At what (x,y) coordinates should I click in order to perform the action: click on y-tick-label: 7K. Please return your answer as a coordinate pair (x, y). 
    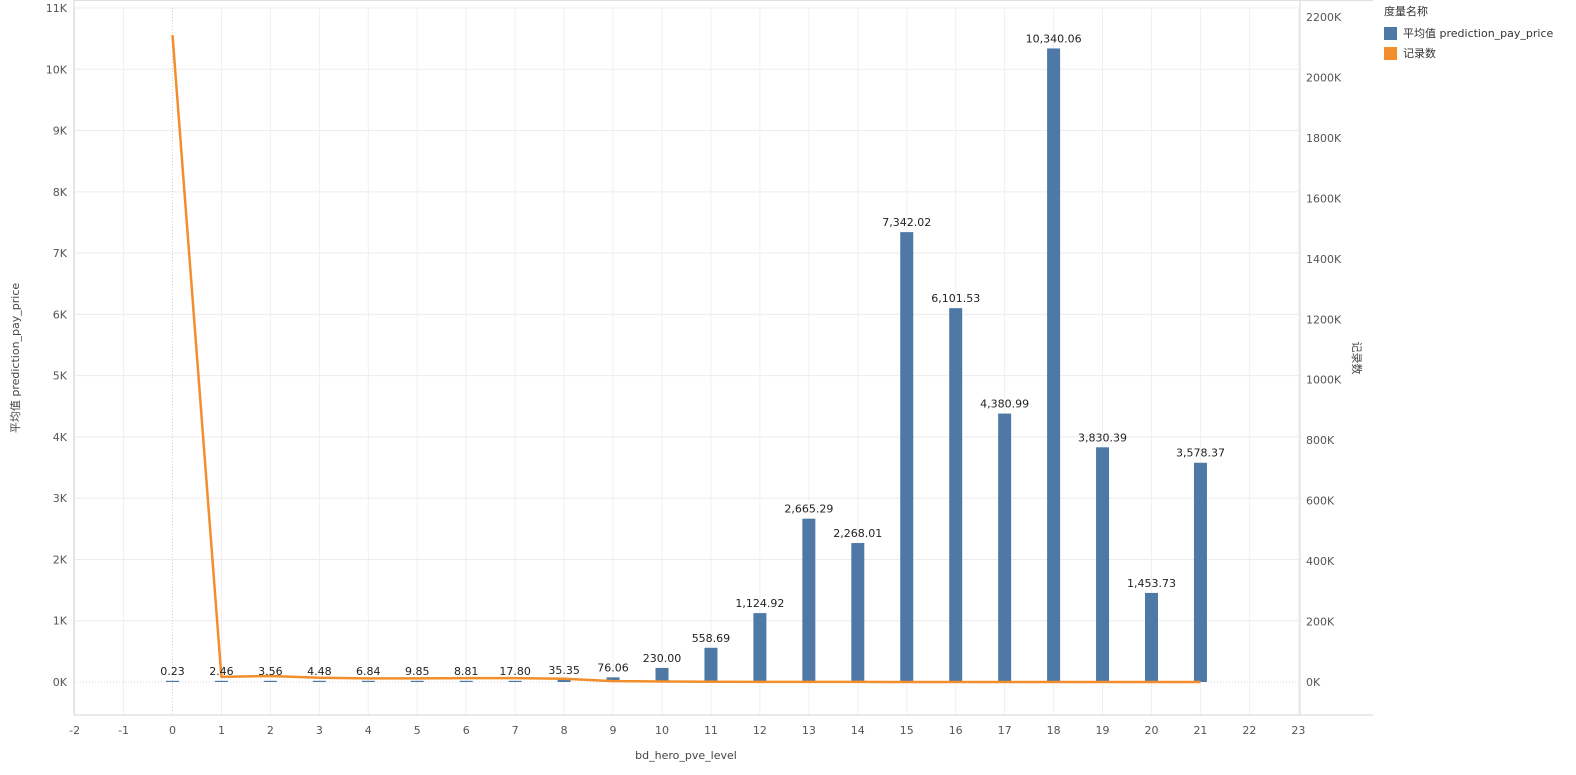
    Looking at the image, I should click on (60, 253).